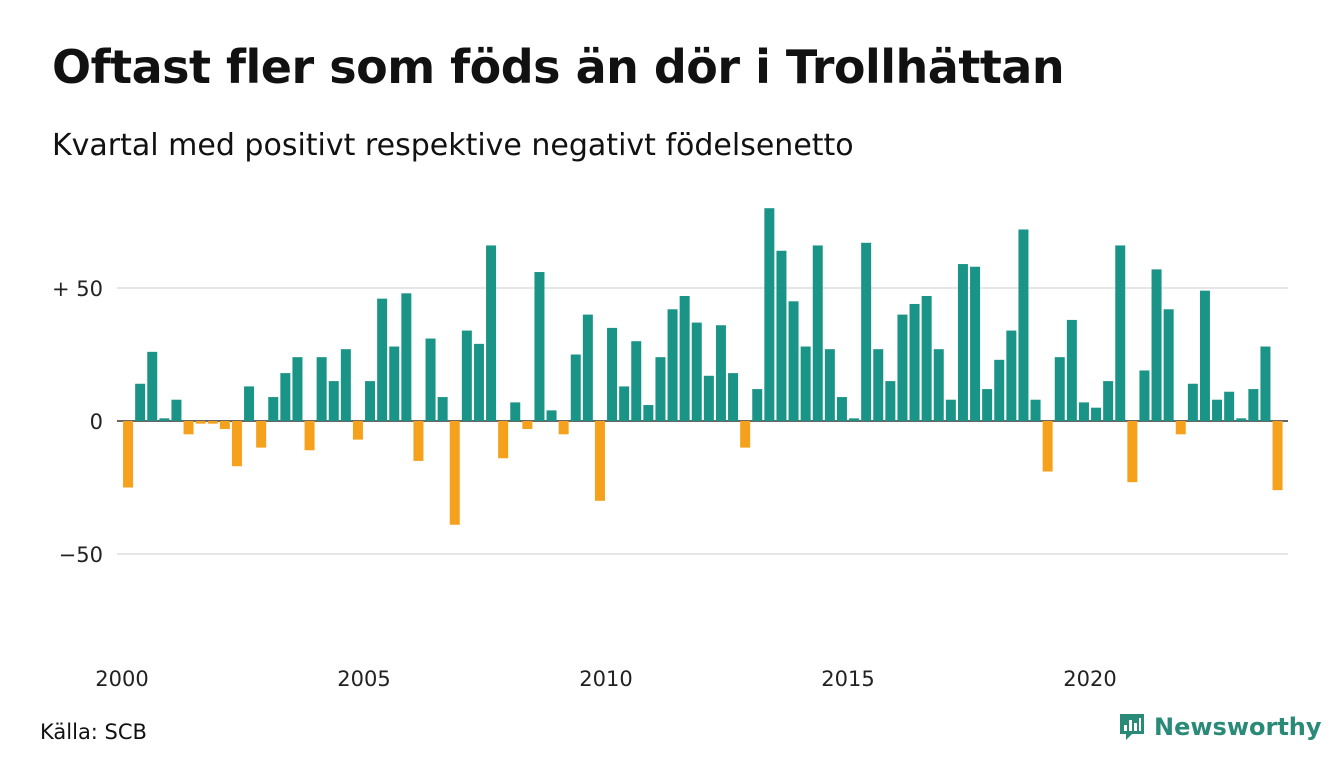 This screenshot has height=780, width=1340. Describe the element at coordinates (93, 732) in the screenshot. I see `source-note: Källa: SCB` at that location.